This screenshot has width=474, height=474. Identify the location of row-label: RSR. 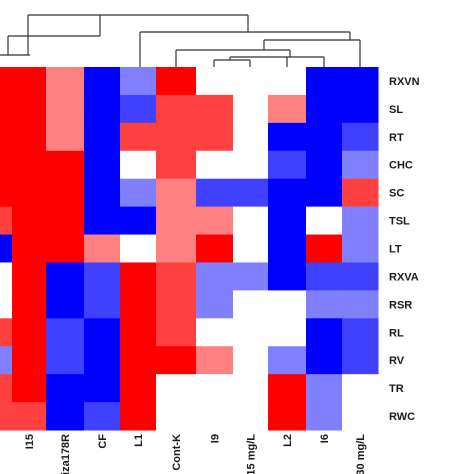
(400, 305).